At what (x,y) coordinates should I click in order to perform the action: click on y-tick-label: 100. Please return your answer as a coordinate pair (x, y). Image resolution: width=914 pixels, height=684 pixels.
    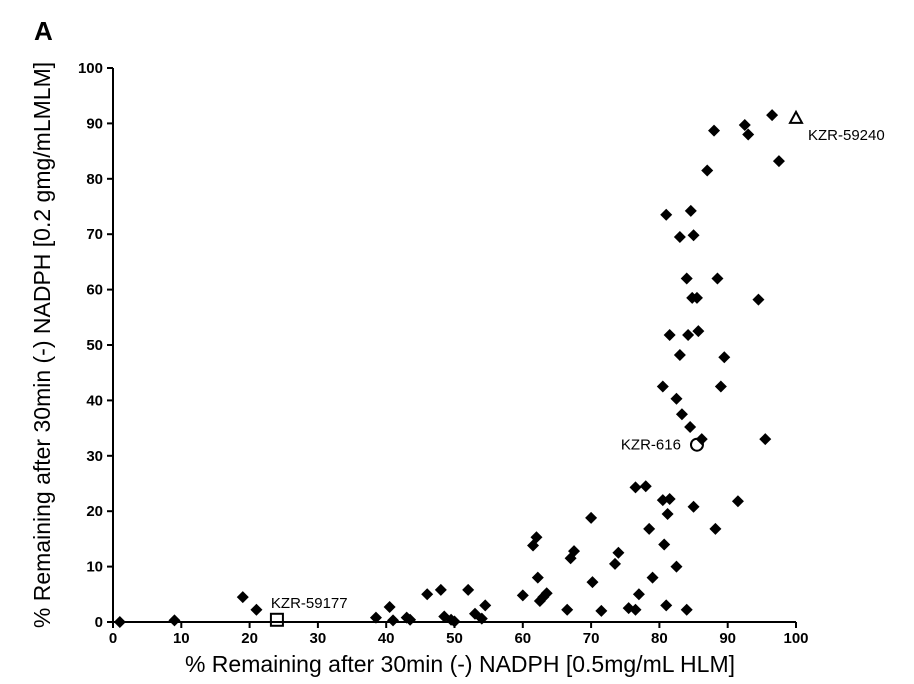
    Looking at the image, I should click on (90, 68).